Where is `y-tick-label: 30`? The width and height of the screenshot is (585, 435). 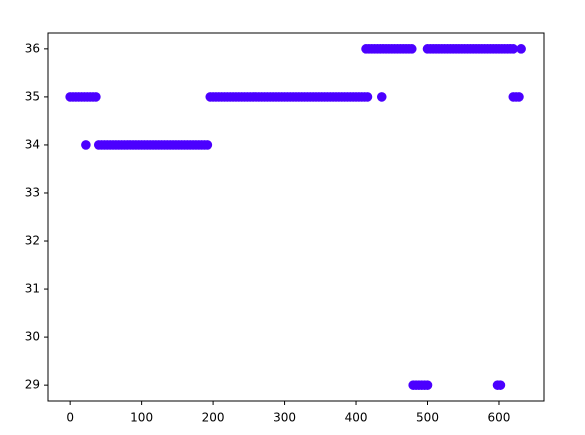 y-tick-label: 30 is located at coordinates (32, 337).